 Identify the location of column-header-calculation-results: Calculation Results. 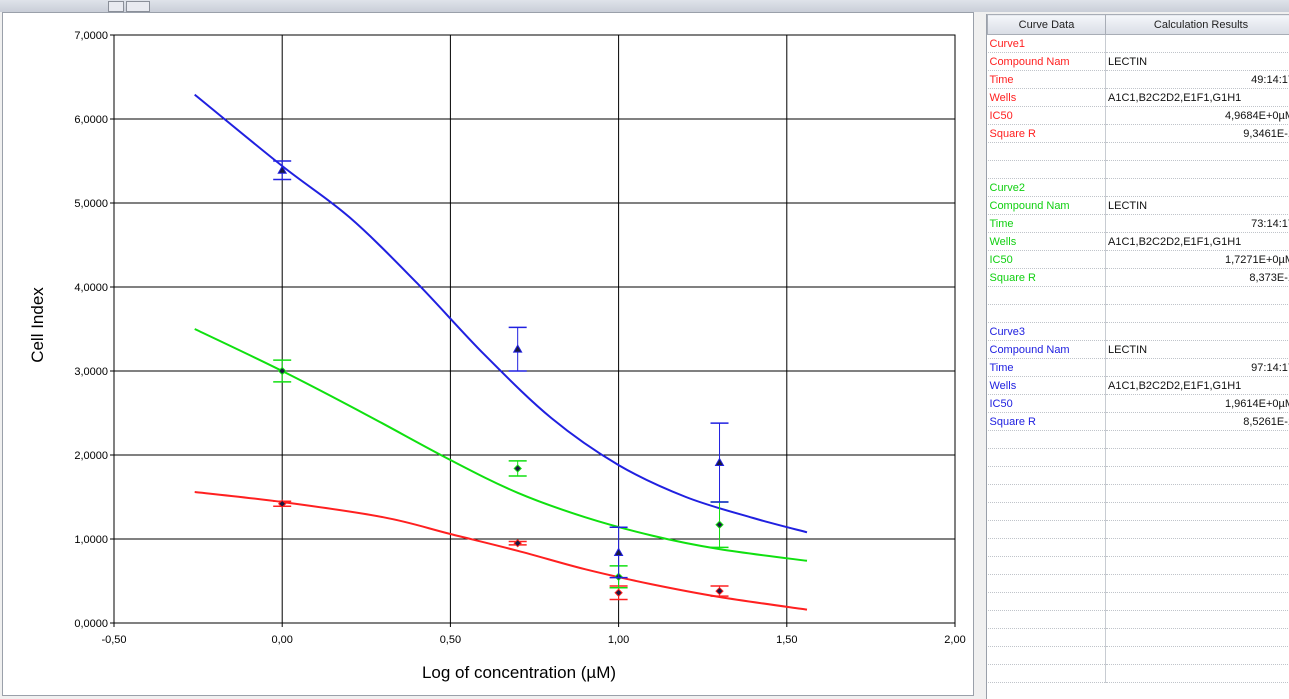
(1197, 24).